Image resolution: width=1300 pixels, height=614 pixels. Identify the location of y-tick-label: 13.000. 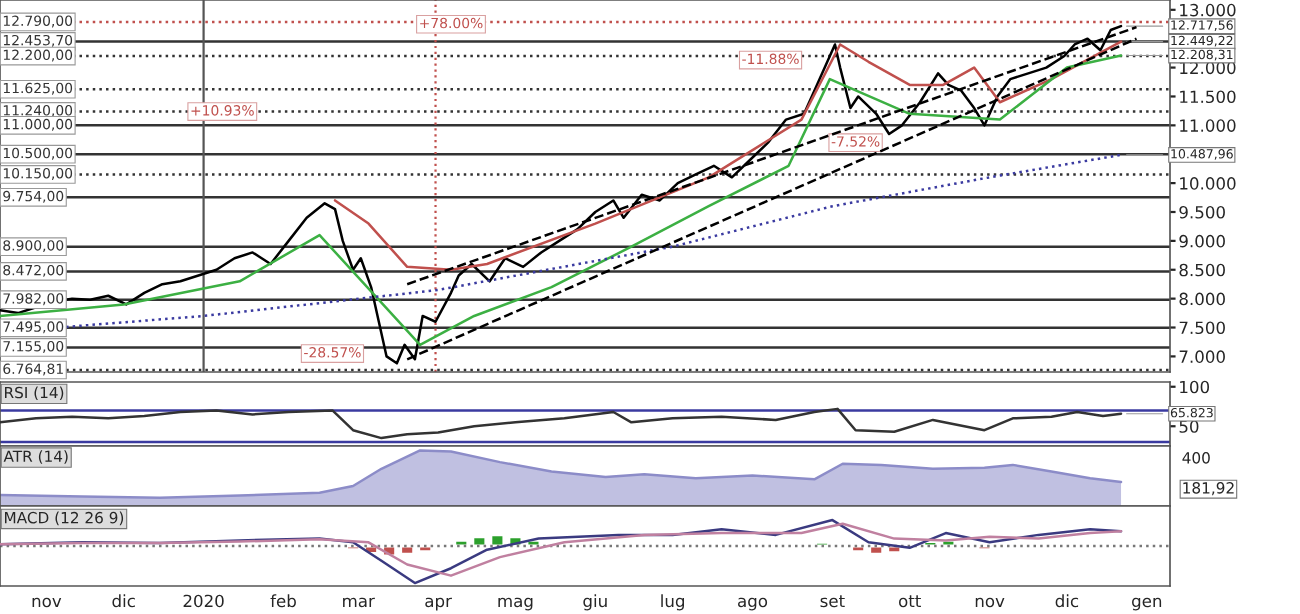
(1208, 10).